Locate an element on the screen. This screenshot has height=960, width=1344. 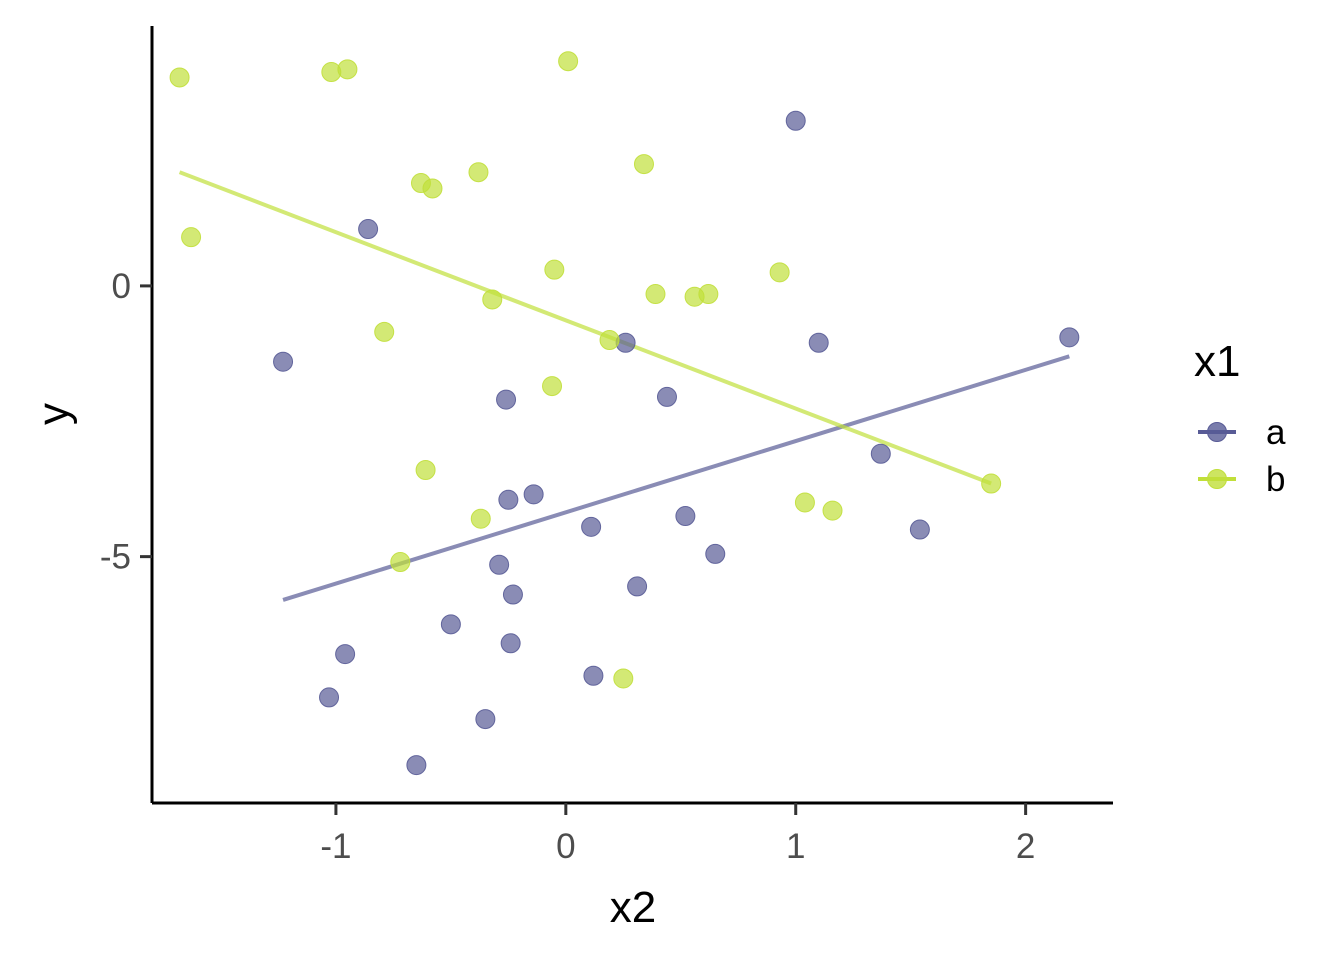
legend-title: x1 is located at coordinates (1217, 361).